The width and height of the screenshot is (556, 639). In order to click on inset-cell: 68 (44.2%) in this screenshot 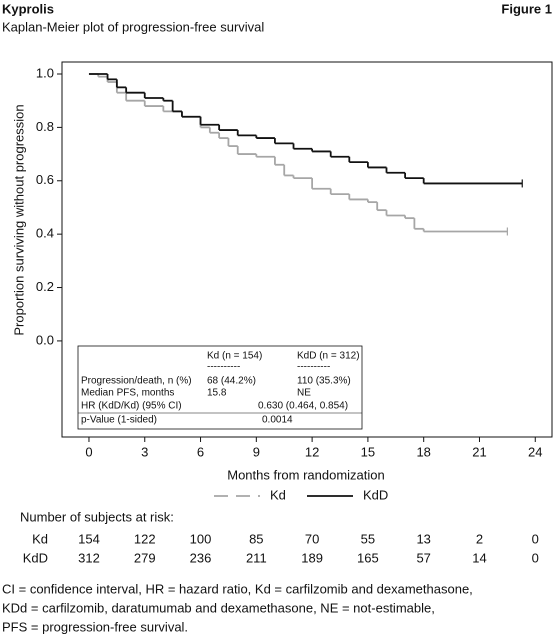, I will do `click(231, 381)`.